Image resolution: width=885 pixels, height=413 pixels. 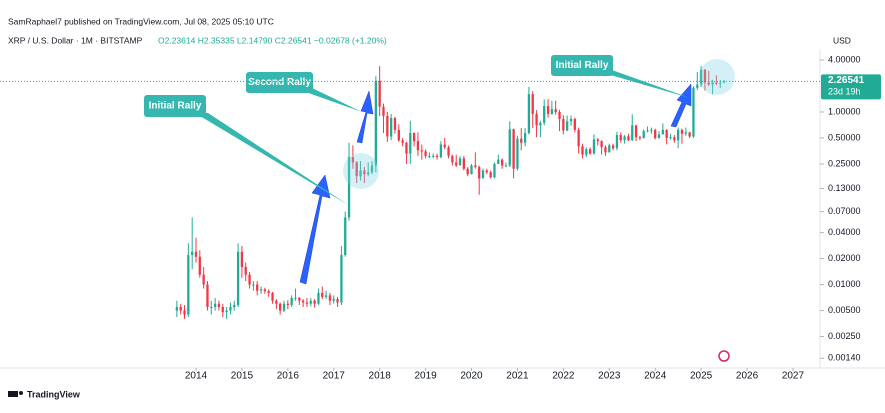 I want to click on x-tick-label: 2027, so click(x=793, y=376).